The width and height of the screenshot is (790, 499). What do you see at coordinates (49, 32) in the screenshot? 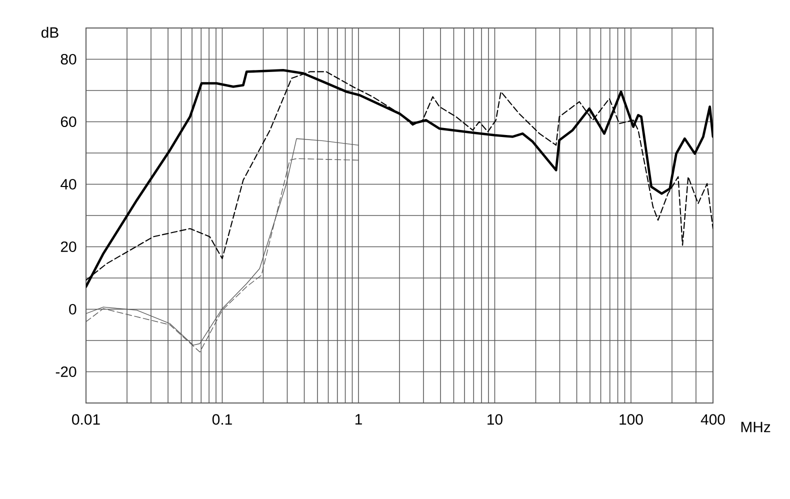
I see `y-axis-title: dB` at bounding box center [49, 32].